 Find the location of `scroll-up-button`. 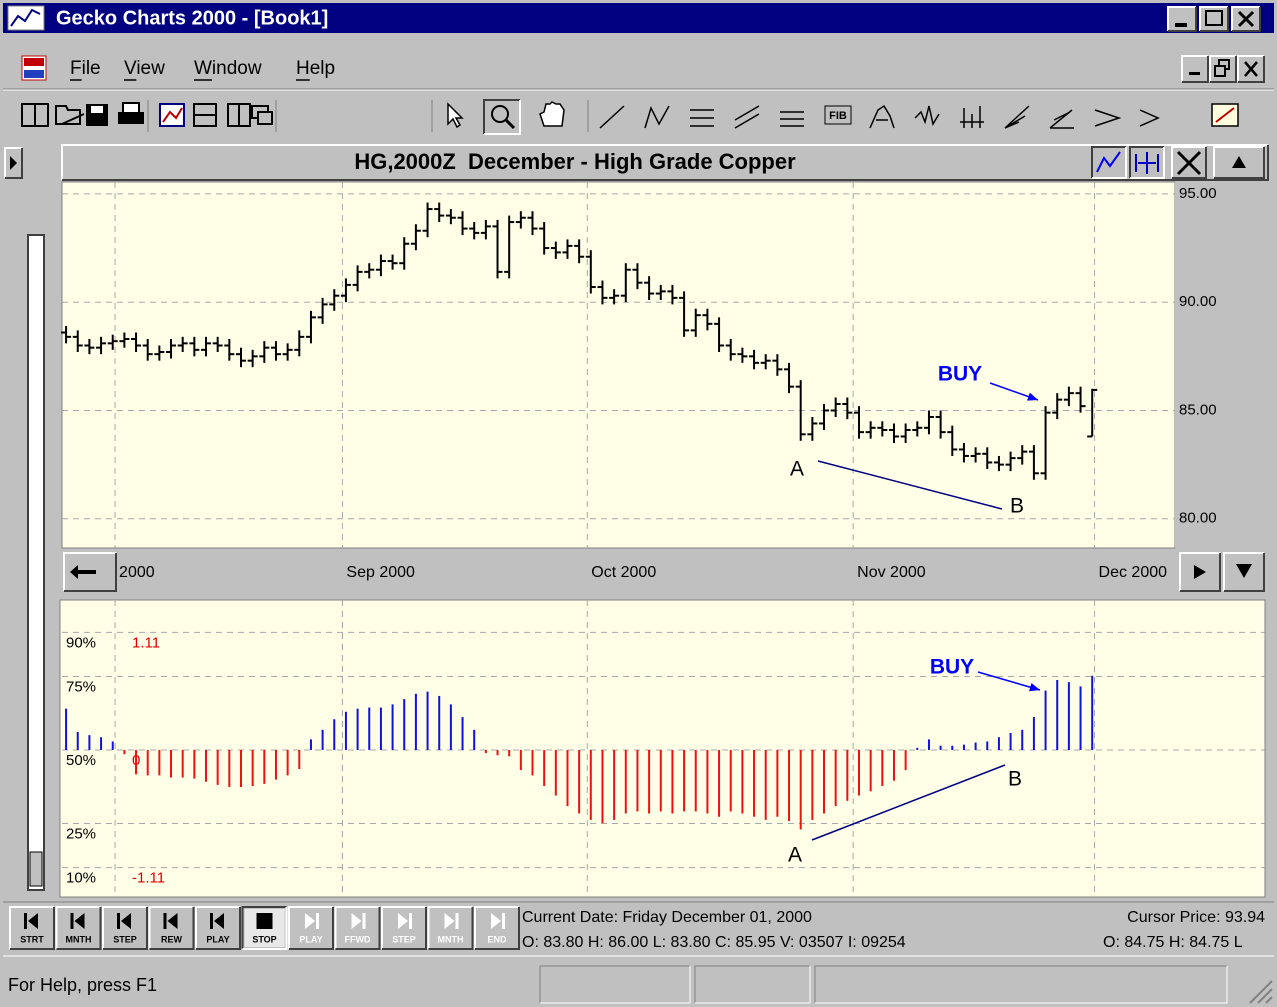

scroll-up-button is located at coordinates (1239, 162).